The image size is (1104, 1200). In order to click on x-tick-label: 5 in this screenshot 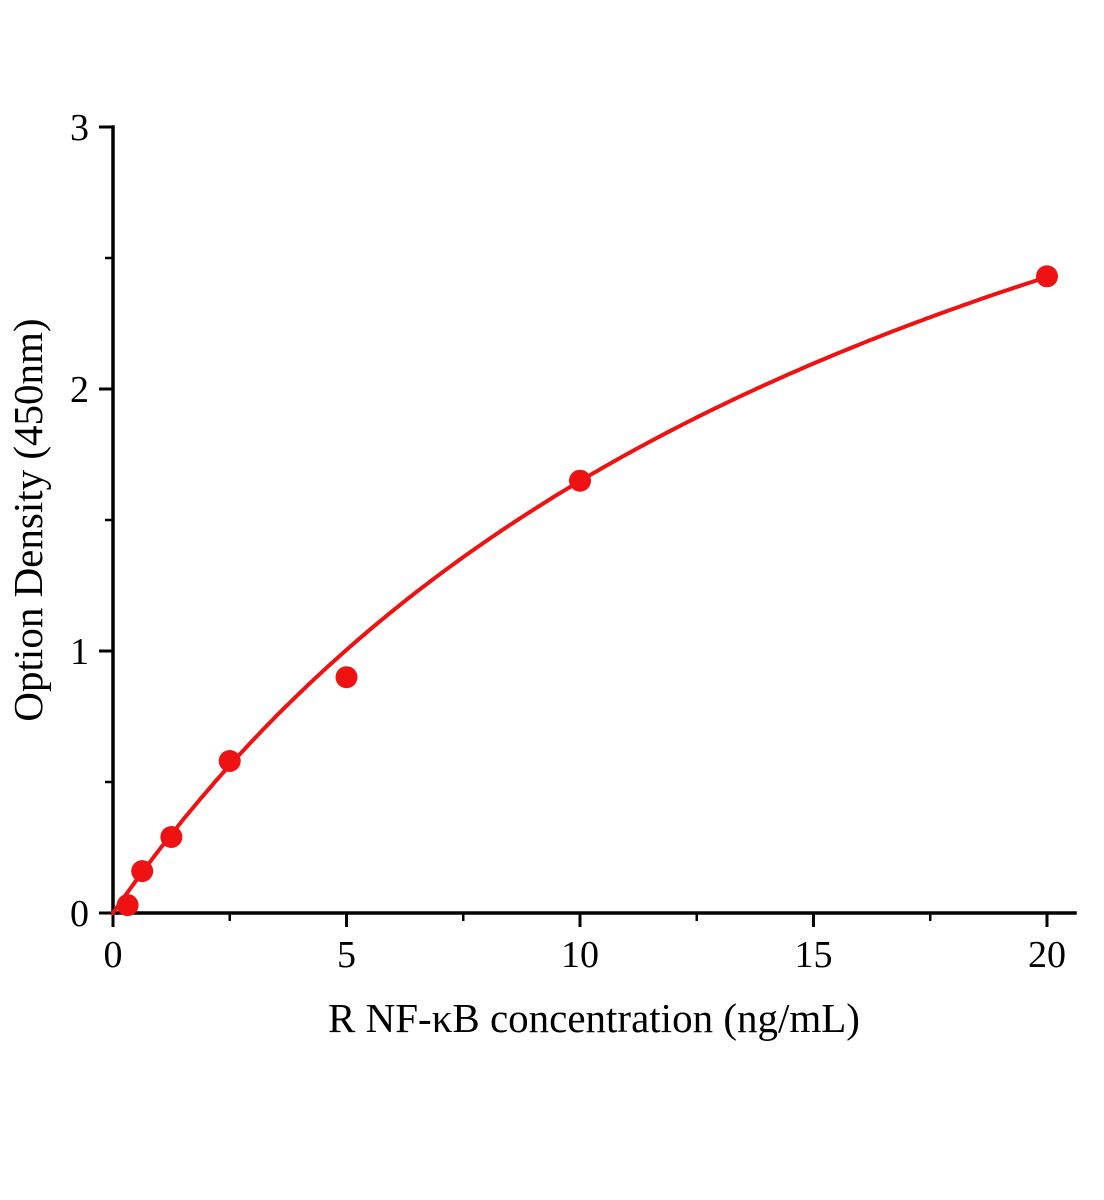, I will do `click(346, 955)`.